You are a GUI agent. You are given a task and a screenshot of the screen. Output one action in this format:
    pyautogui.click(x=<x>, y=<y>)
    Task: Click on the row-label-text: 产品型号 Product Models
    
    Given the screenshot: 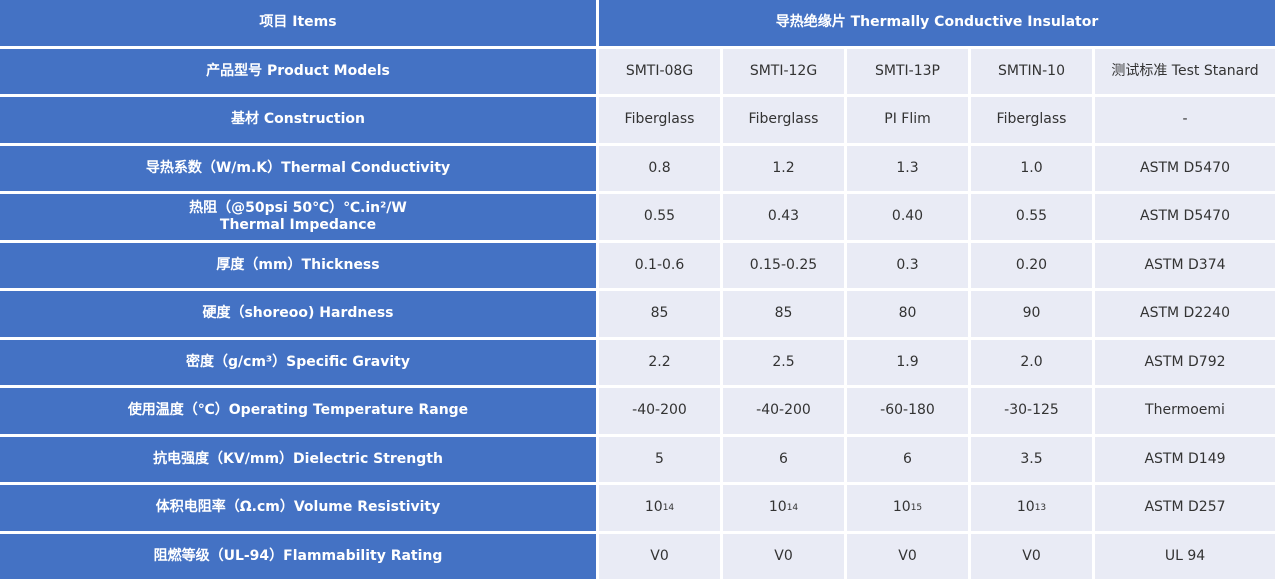 What is the action you would take?
    pyautogui.click(x=298, y=70)
    